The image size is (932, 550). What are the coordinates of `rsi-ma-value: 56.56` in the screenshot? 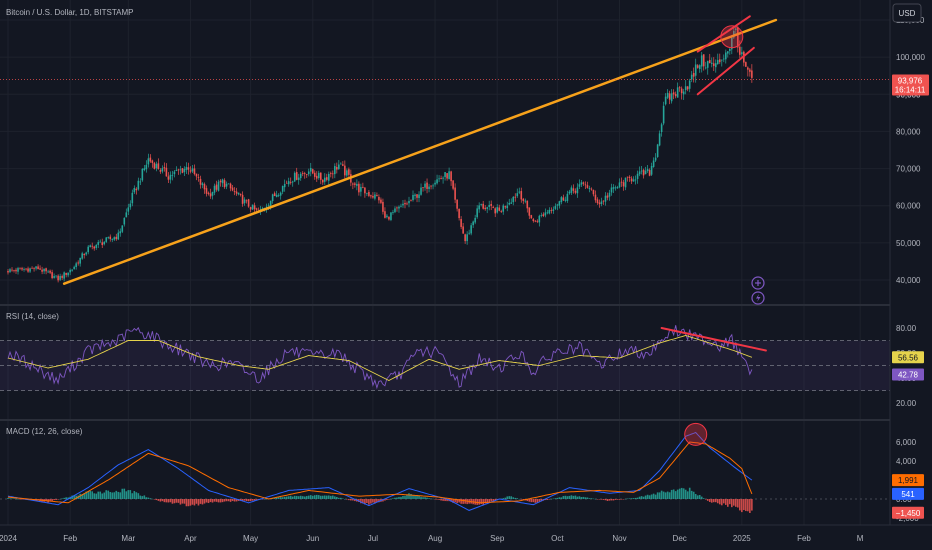 It's located at (908, 357).